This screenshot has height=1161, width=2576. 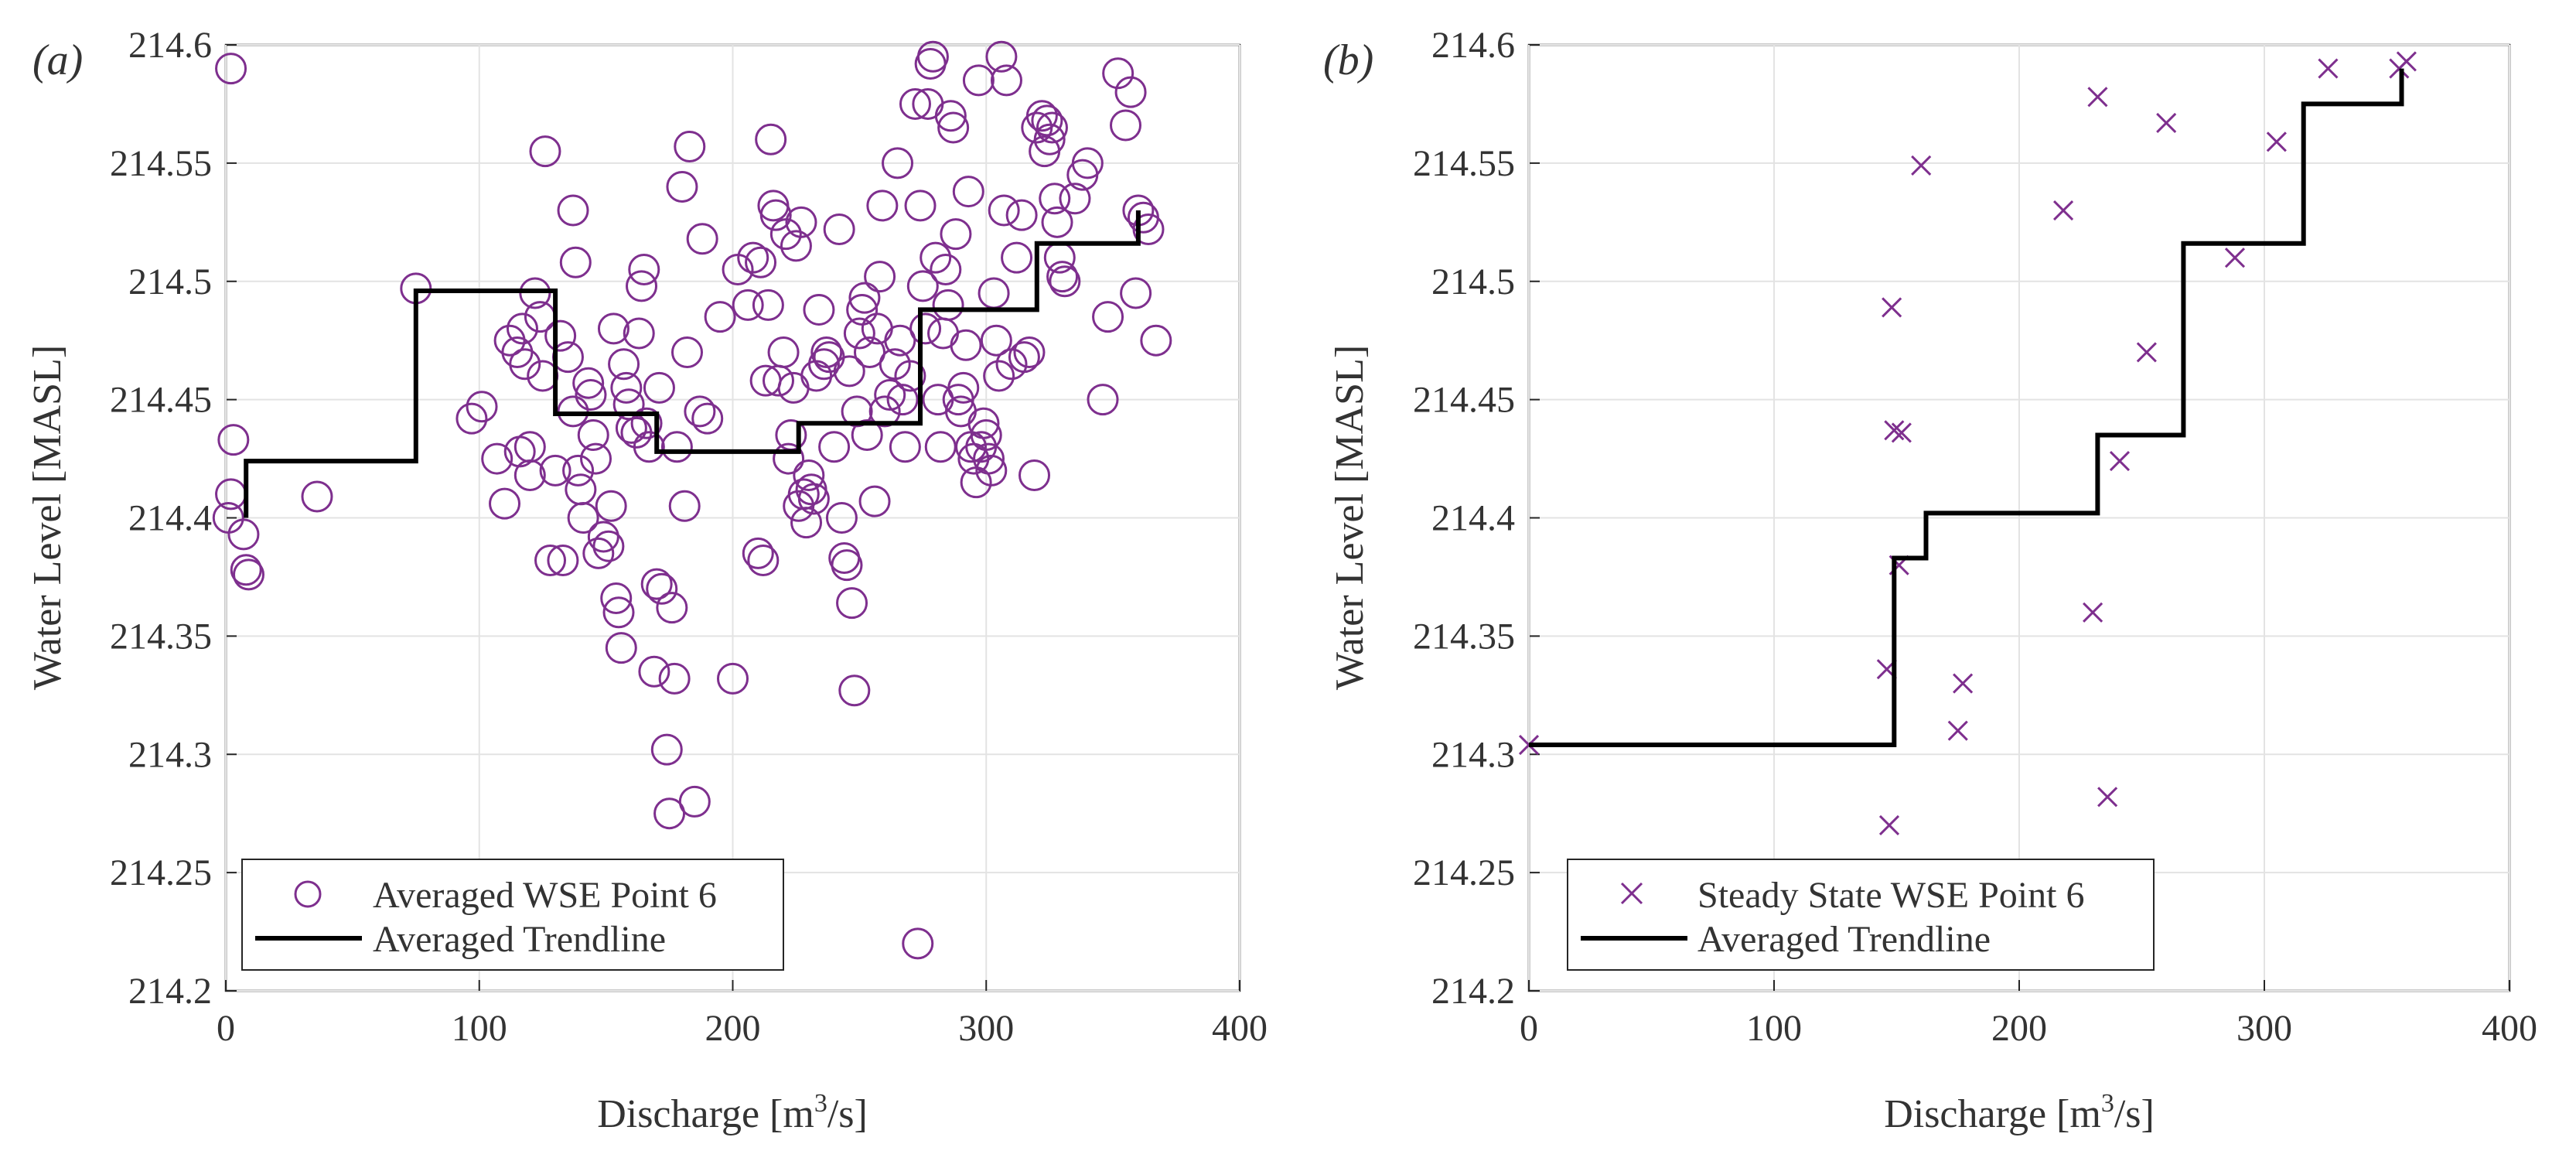 What do you see at coordinates (48, 517) in the screenshot?
I see `panel-a-y-axis-label: Water Level [MASL]` at bounding box center [48, 517].